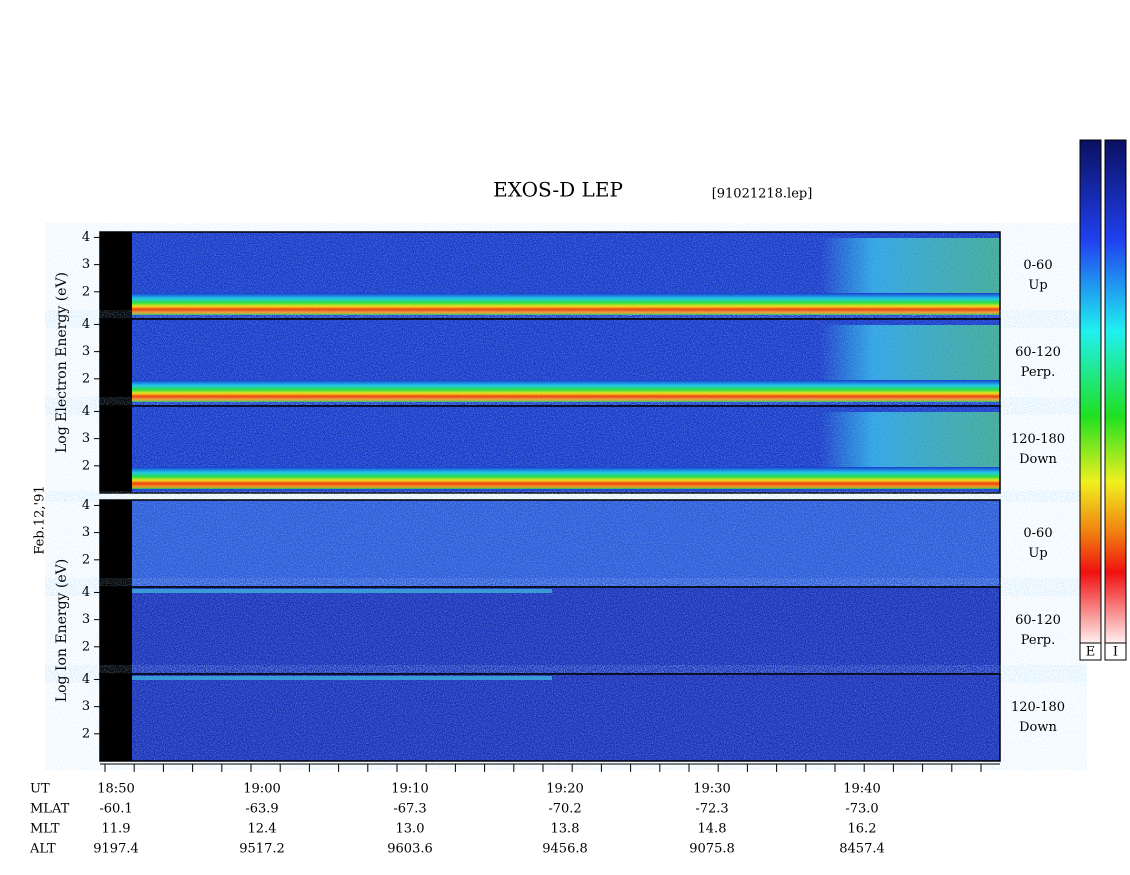 This screenshot has height=875, width=1130. What do you see at coordinates (40, 519) in the screenshot?
I see `date-label: Feb.12,'91` at bounding box center [40, 519].